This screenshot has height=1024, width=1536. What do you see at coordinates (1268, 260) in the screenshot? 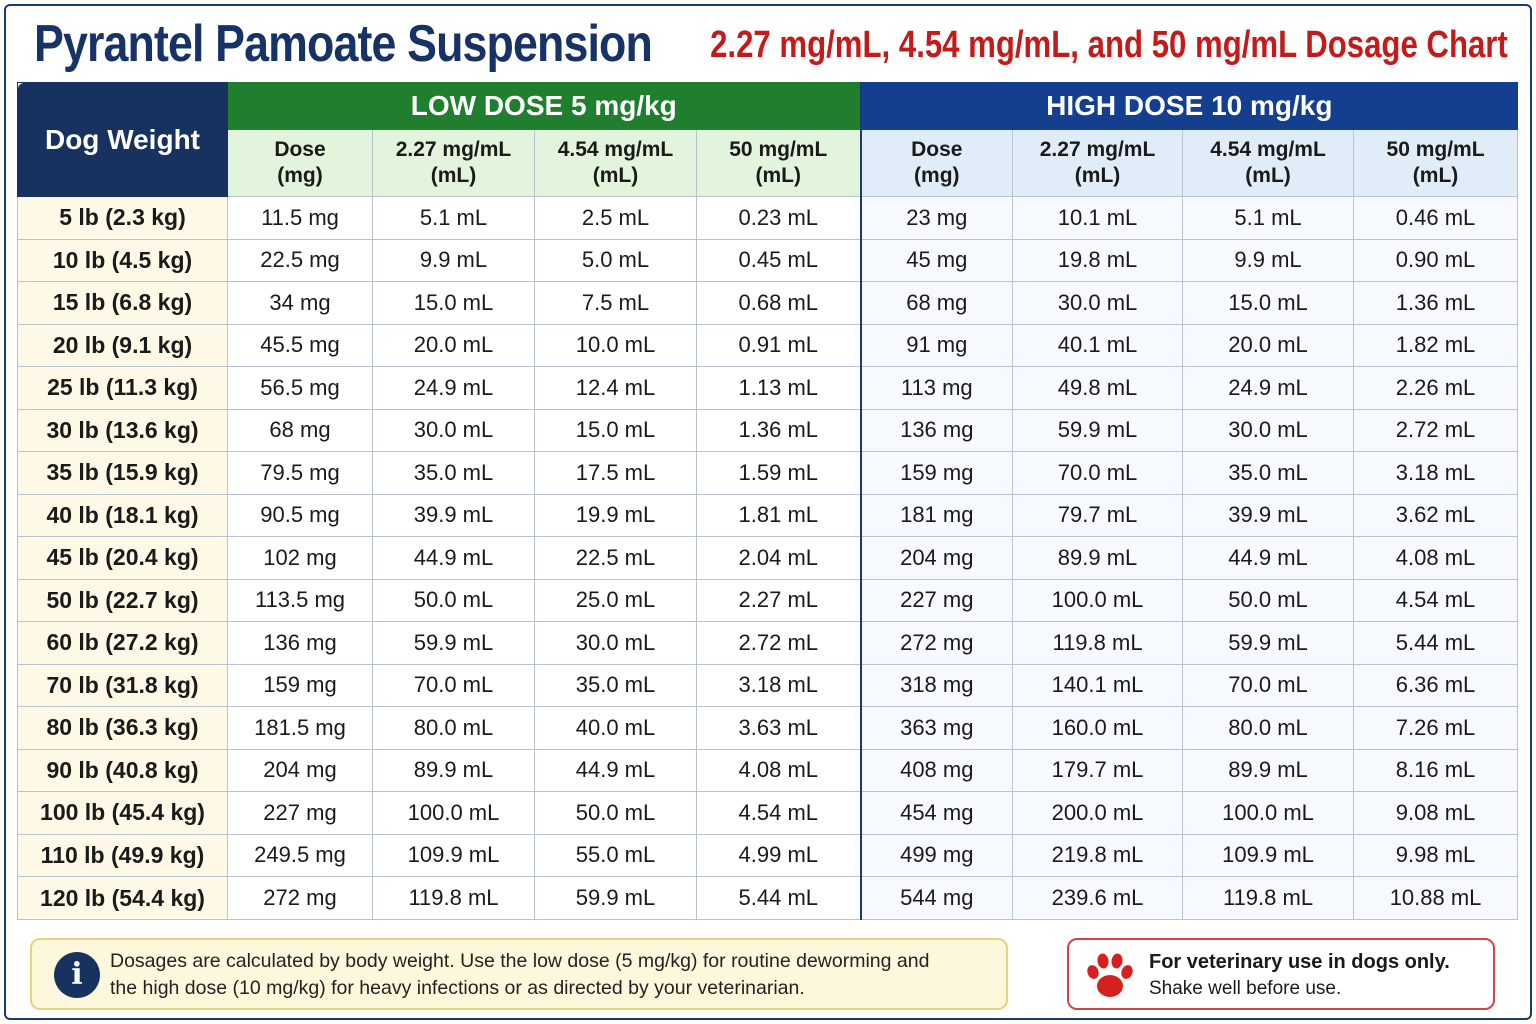
I see `high-dose-cell: 9.9 mL` at bounding box center [1268, 260].